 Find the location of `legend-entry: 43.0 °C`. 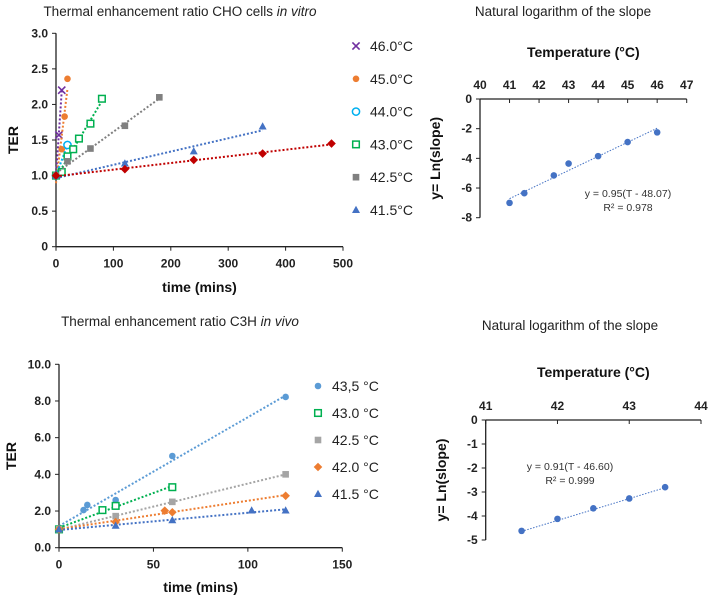

legend-entry: 43.0 °C is located at coordinates (346, 413).